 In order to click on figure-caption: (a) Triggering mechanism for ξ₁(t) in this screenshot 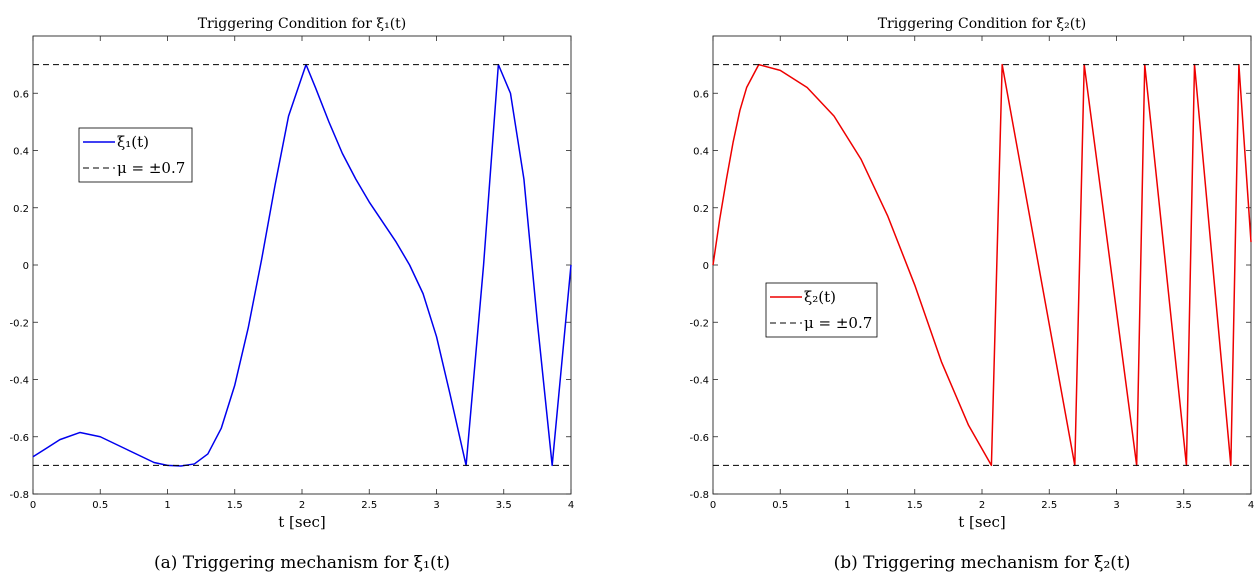, I will do `click(302, 563)`.